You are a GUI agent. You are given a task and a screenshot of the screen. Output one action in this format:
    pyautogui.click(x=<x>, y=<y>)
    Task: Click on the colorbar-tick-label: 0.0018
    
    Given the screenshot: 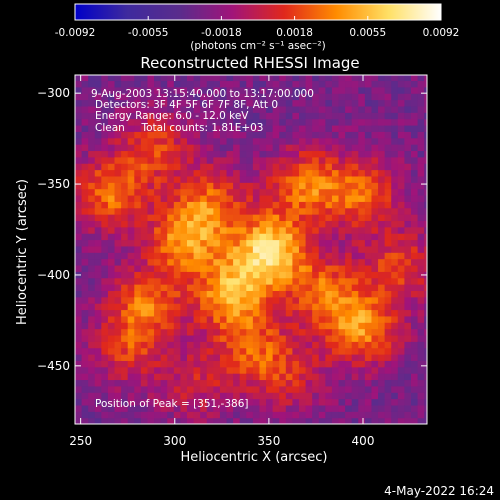 What is the action you would take?
    pyautogui.click(x=294, y=33)
    